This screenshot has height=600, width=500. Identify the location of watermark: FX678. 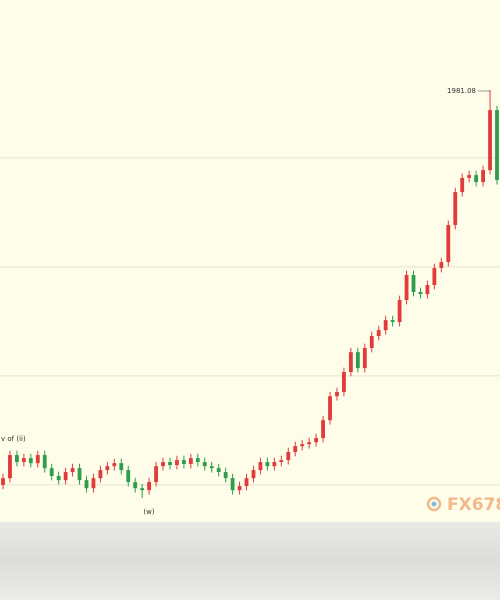
(473, 505).